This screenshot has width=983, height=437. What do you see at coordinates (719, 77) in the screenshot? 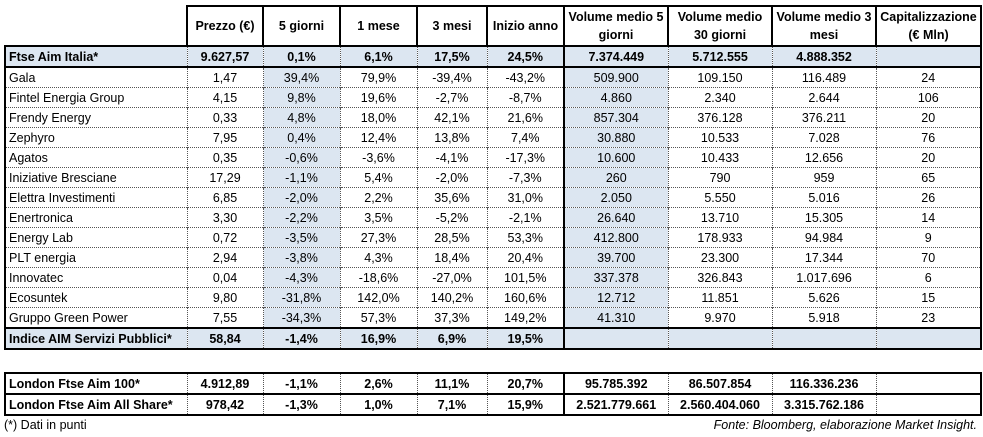
I see `cell-7: 109.150` at bounding box center [719, 77].